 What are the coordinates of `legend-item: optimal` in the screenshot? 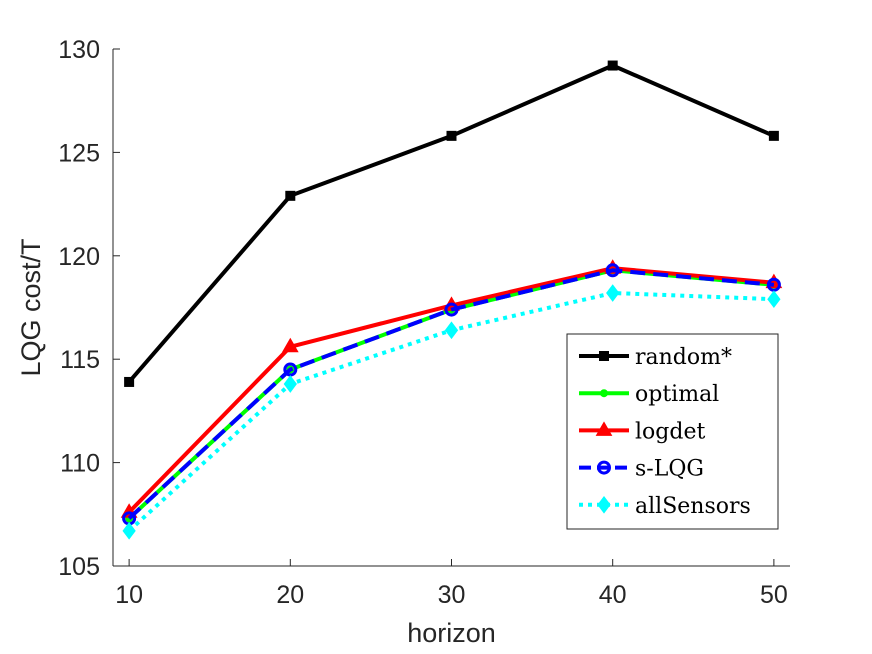 It's located at (649, 394).